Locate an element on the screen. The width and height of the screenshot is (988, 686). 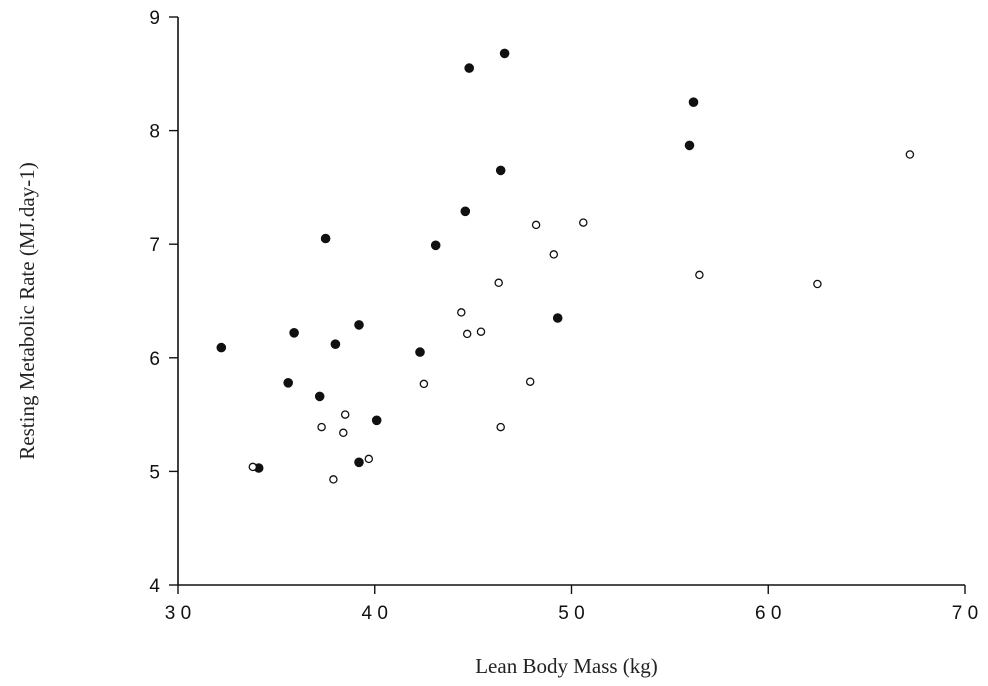
y-tick-label: 7 is located at coordinates (154, 245).